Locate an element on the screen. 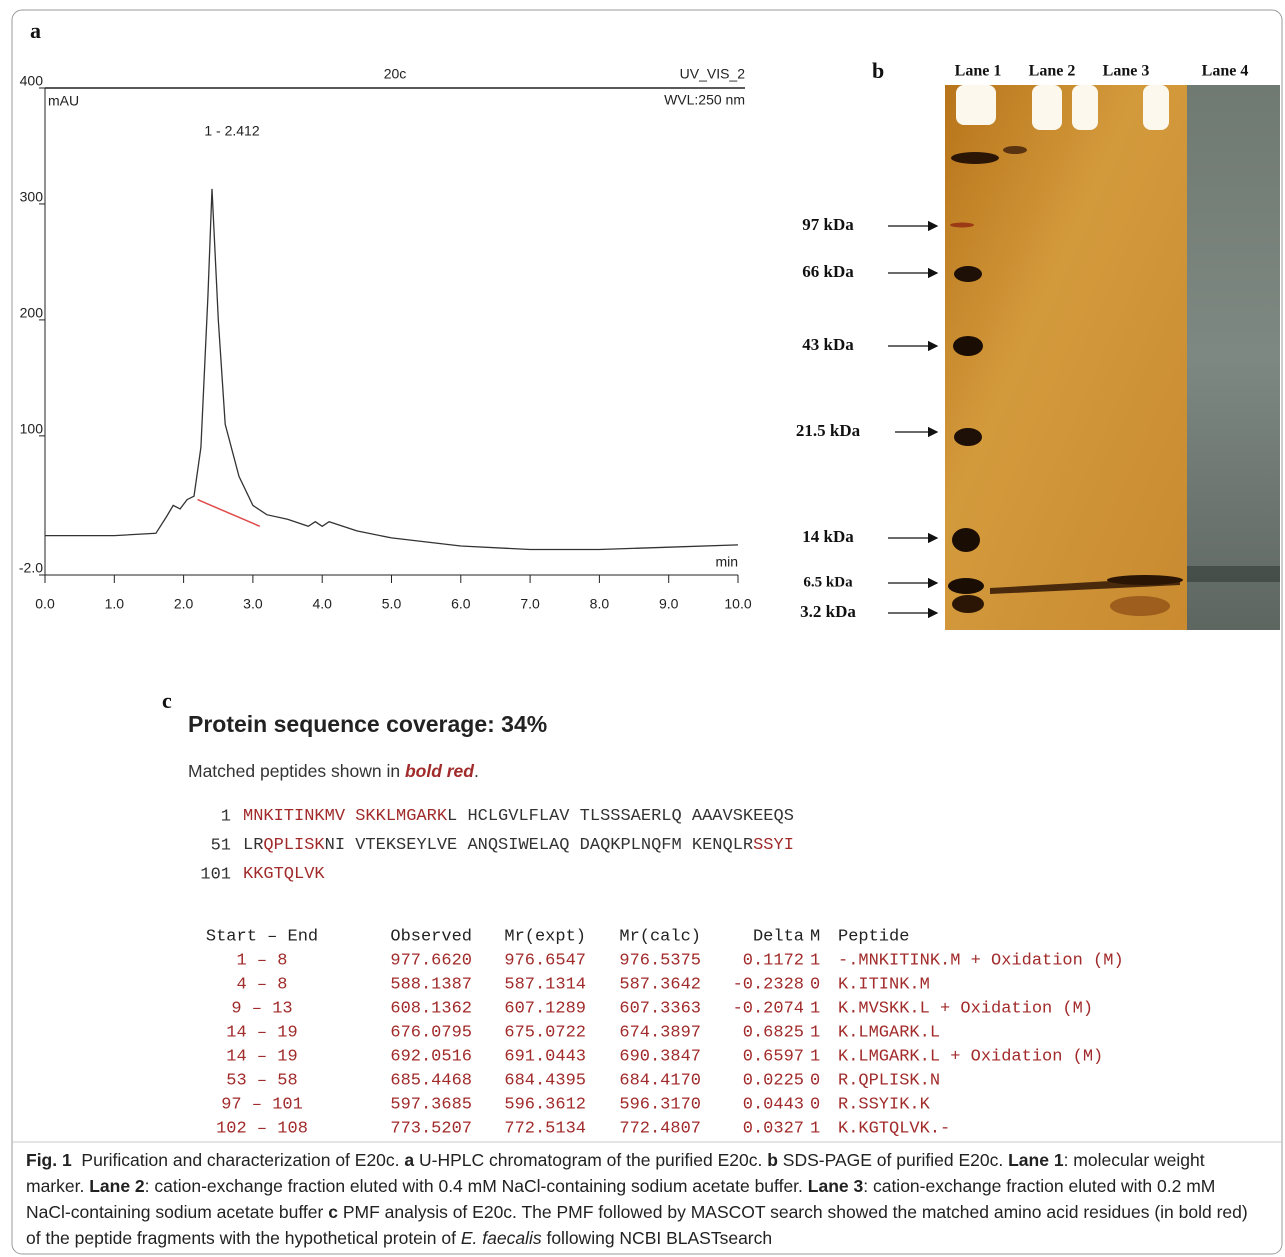  marker-label: 6.5 kDa is located at coordinates (828, 582).